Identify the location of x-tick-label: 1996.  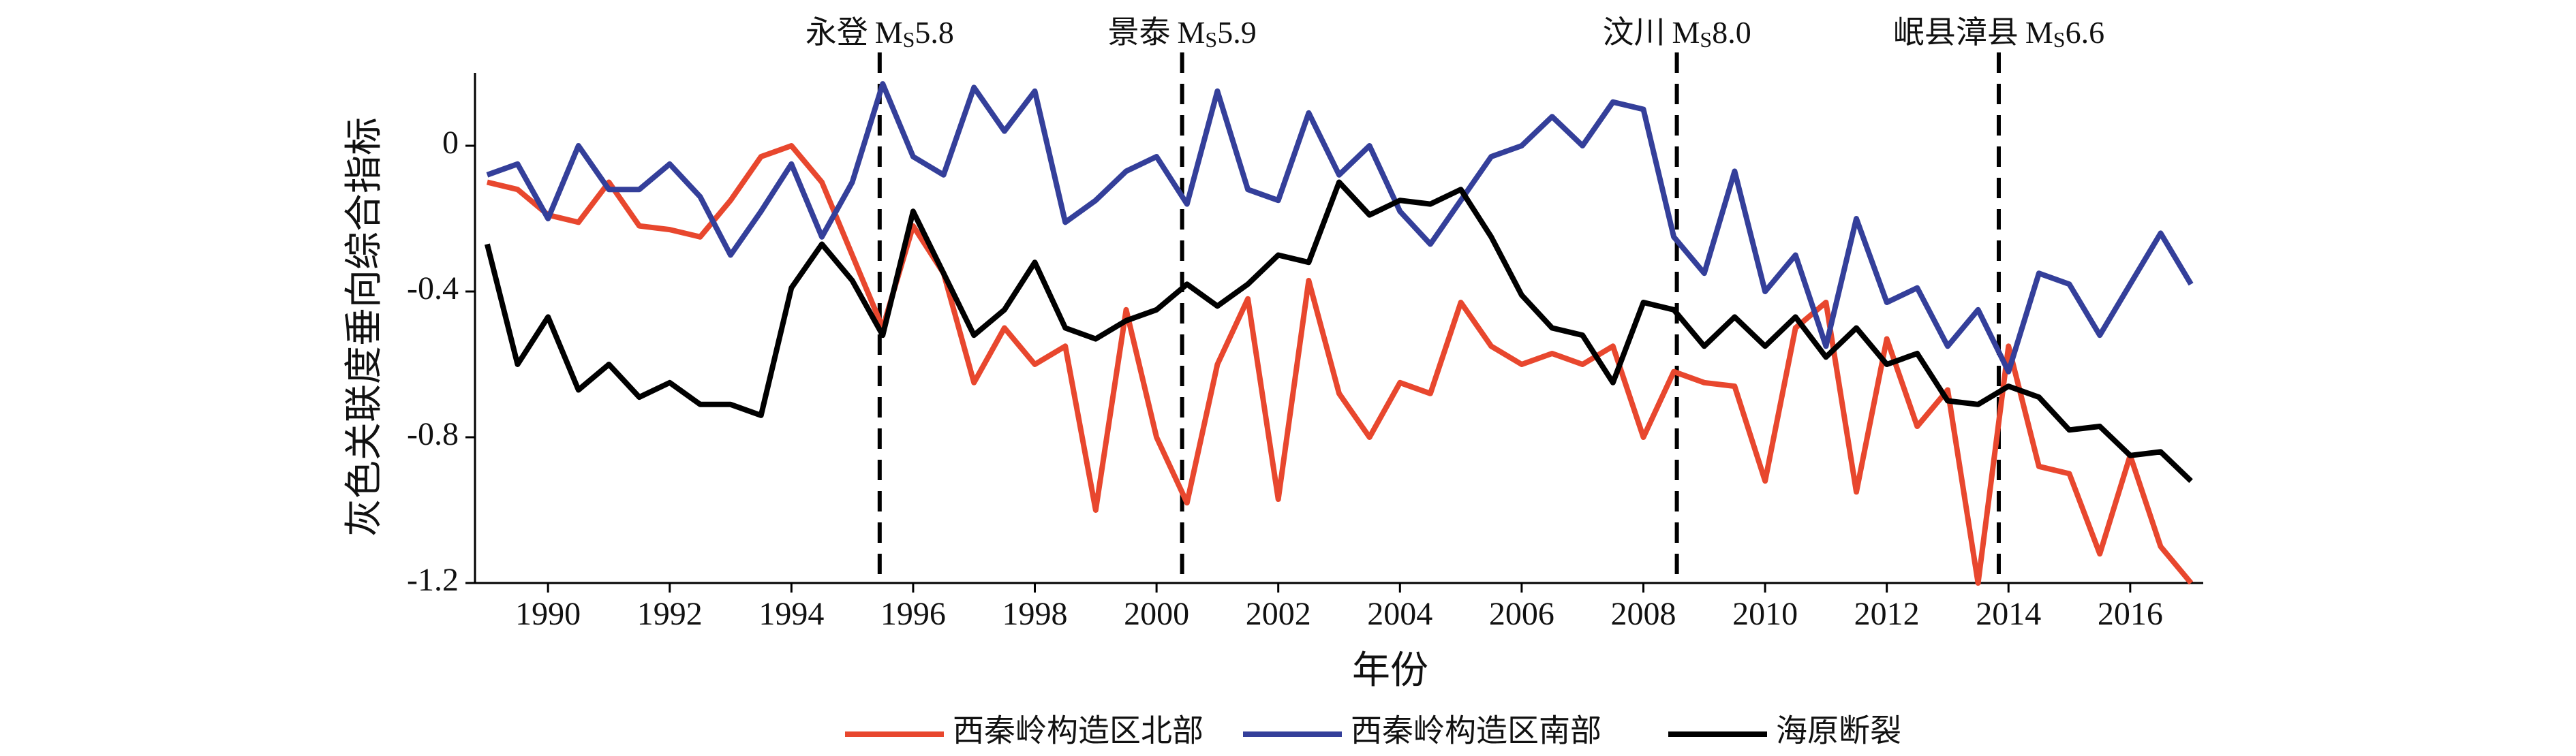
(913, 614).